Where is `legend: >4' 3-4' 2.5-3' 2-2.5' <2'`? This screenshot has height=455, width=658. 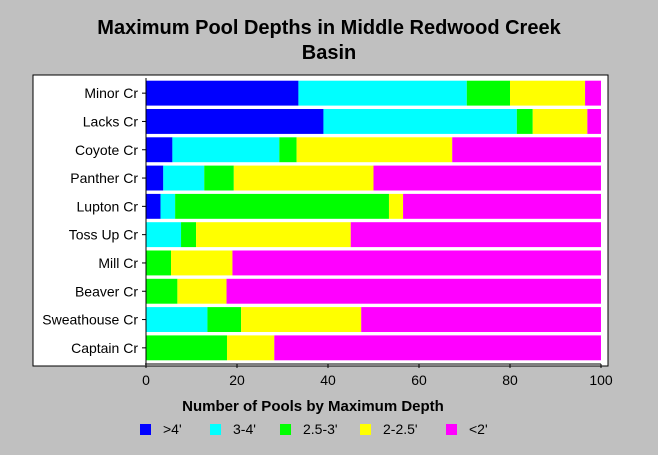
legend: >4' 3-4' 2.5-3' 2-2.5' <2' is located at coordinates (321, 429).